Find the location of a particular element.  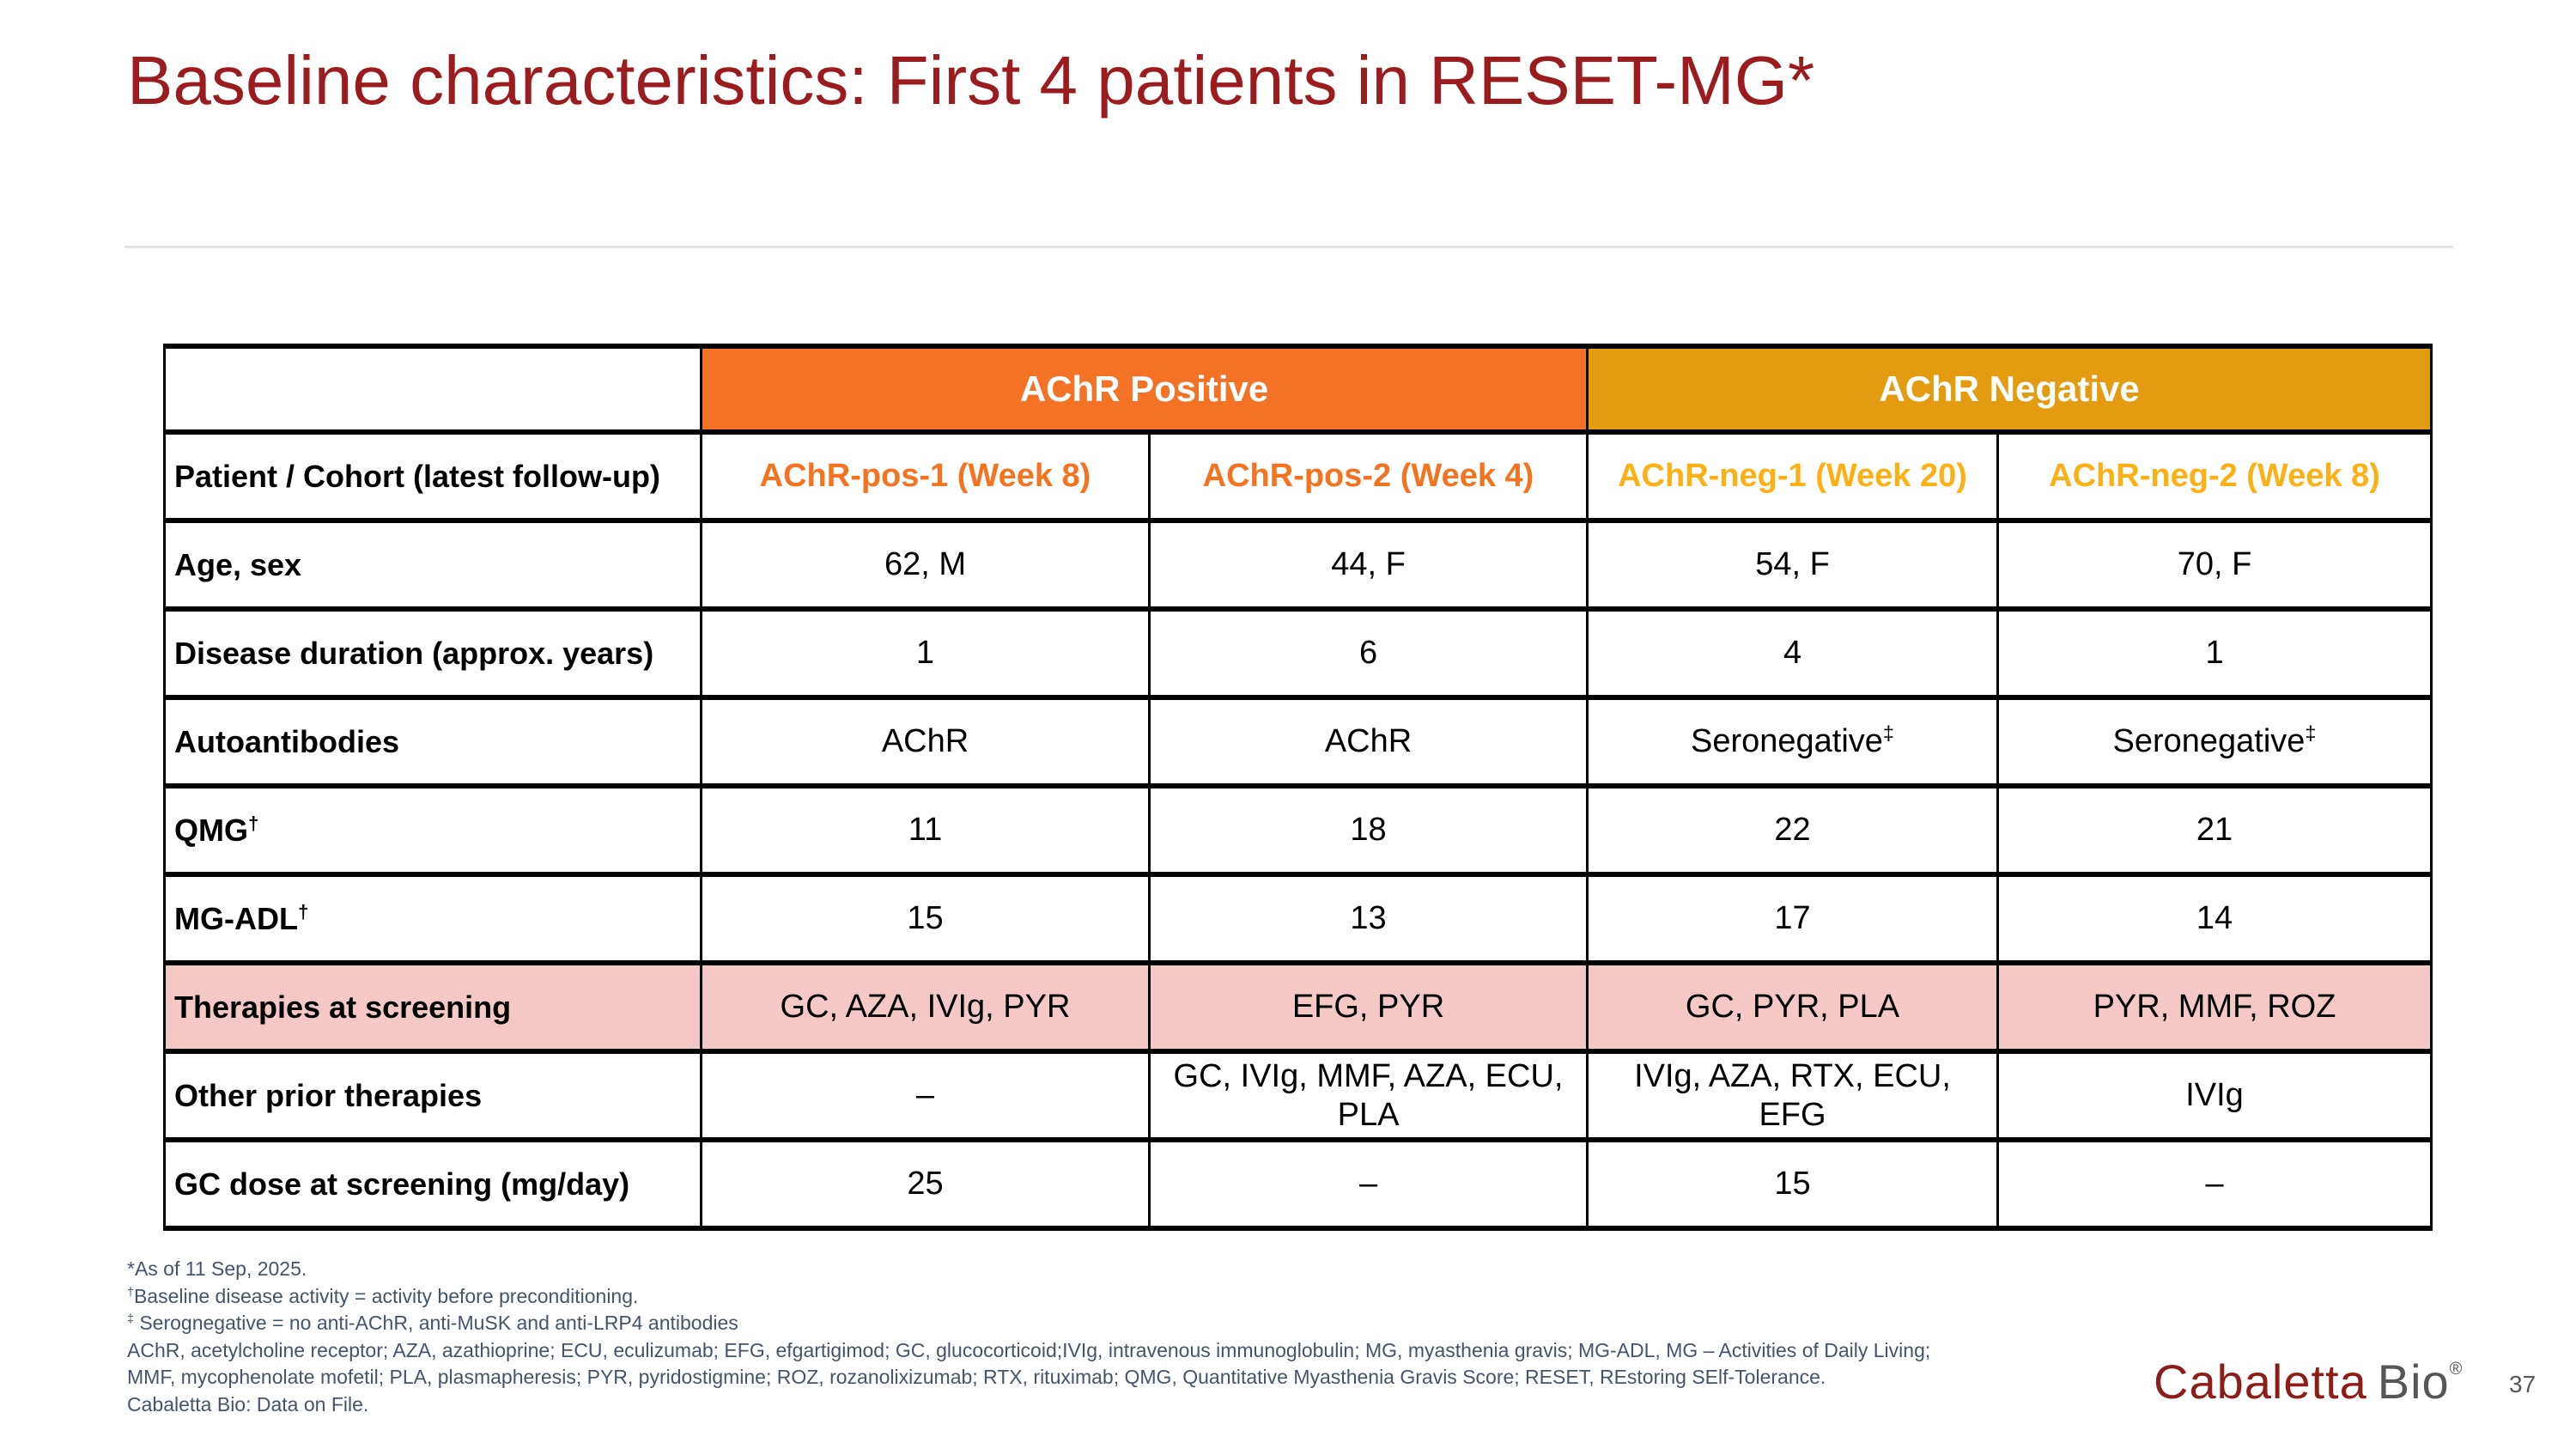

data-cell: 6 is located at coordinates (1368, 653).